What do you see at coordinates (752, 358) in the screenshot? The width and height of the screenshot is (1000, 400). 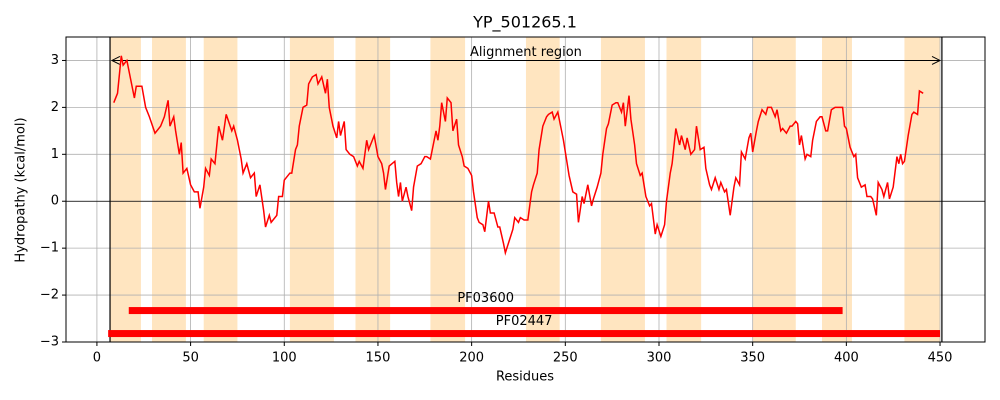 I see `x-tick-label: 350` at bounding box center [752, 358].